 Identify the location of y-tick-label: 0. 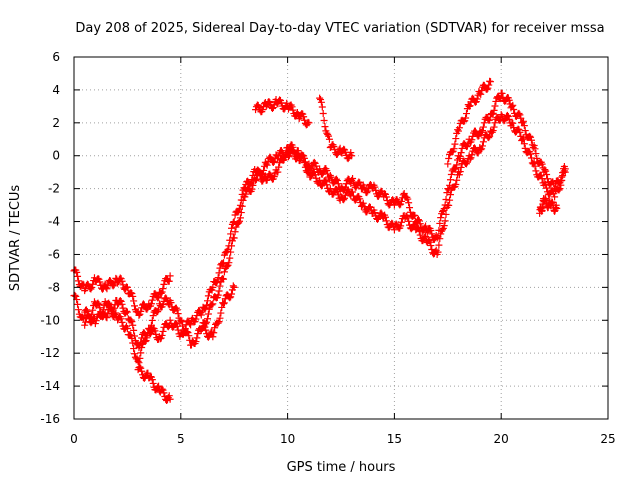
(56, 156).